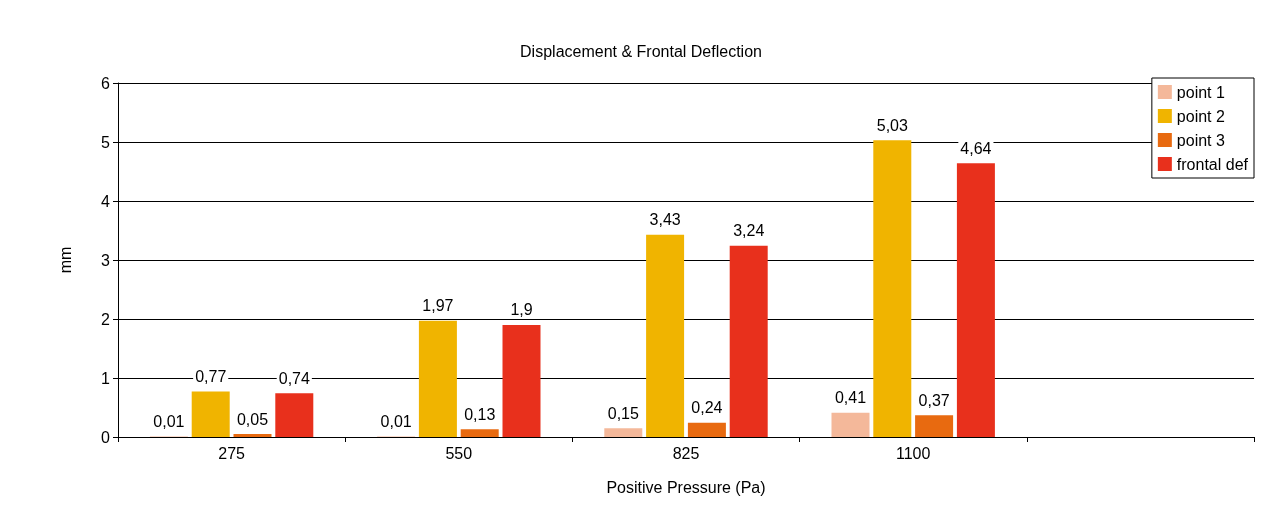 This screenshot has width=1282, height=525. I want to click on y-tick-label: 6, so click(106, 83).